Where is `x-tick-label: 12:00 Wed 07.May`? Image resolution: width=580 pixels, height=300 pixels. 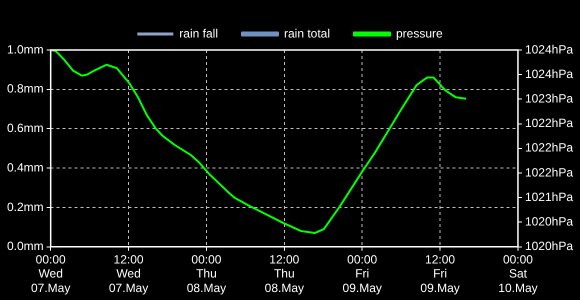
x-tick-label: 12:00 Wed 07.May is located at coordinates (128, 274).